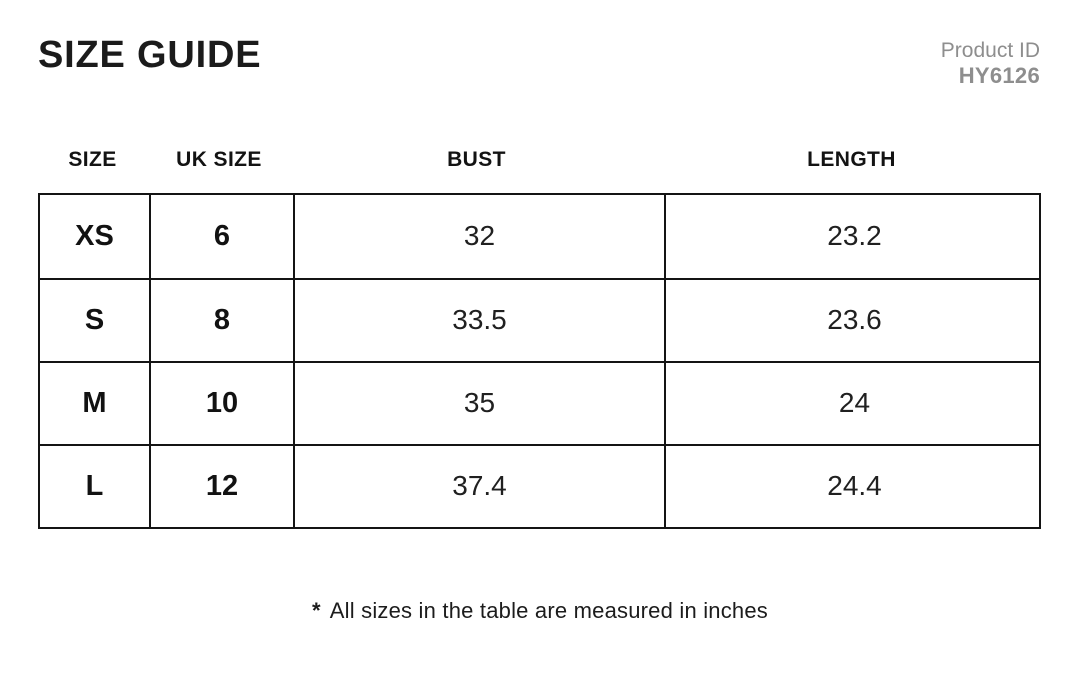  What do you see at coordinates (478, 486) in the screenshot?
I see `cell-bust: 37.4` at bounding box center [478, 486].